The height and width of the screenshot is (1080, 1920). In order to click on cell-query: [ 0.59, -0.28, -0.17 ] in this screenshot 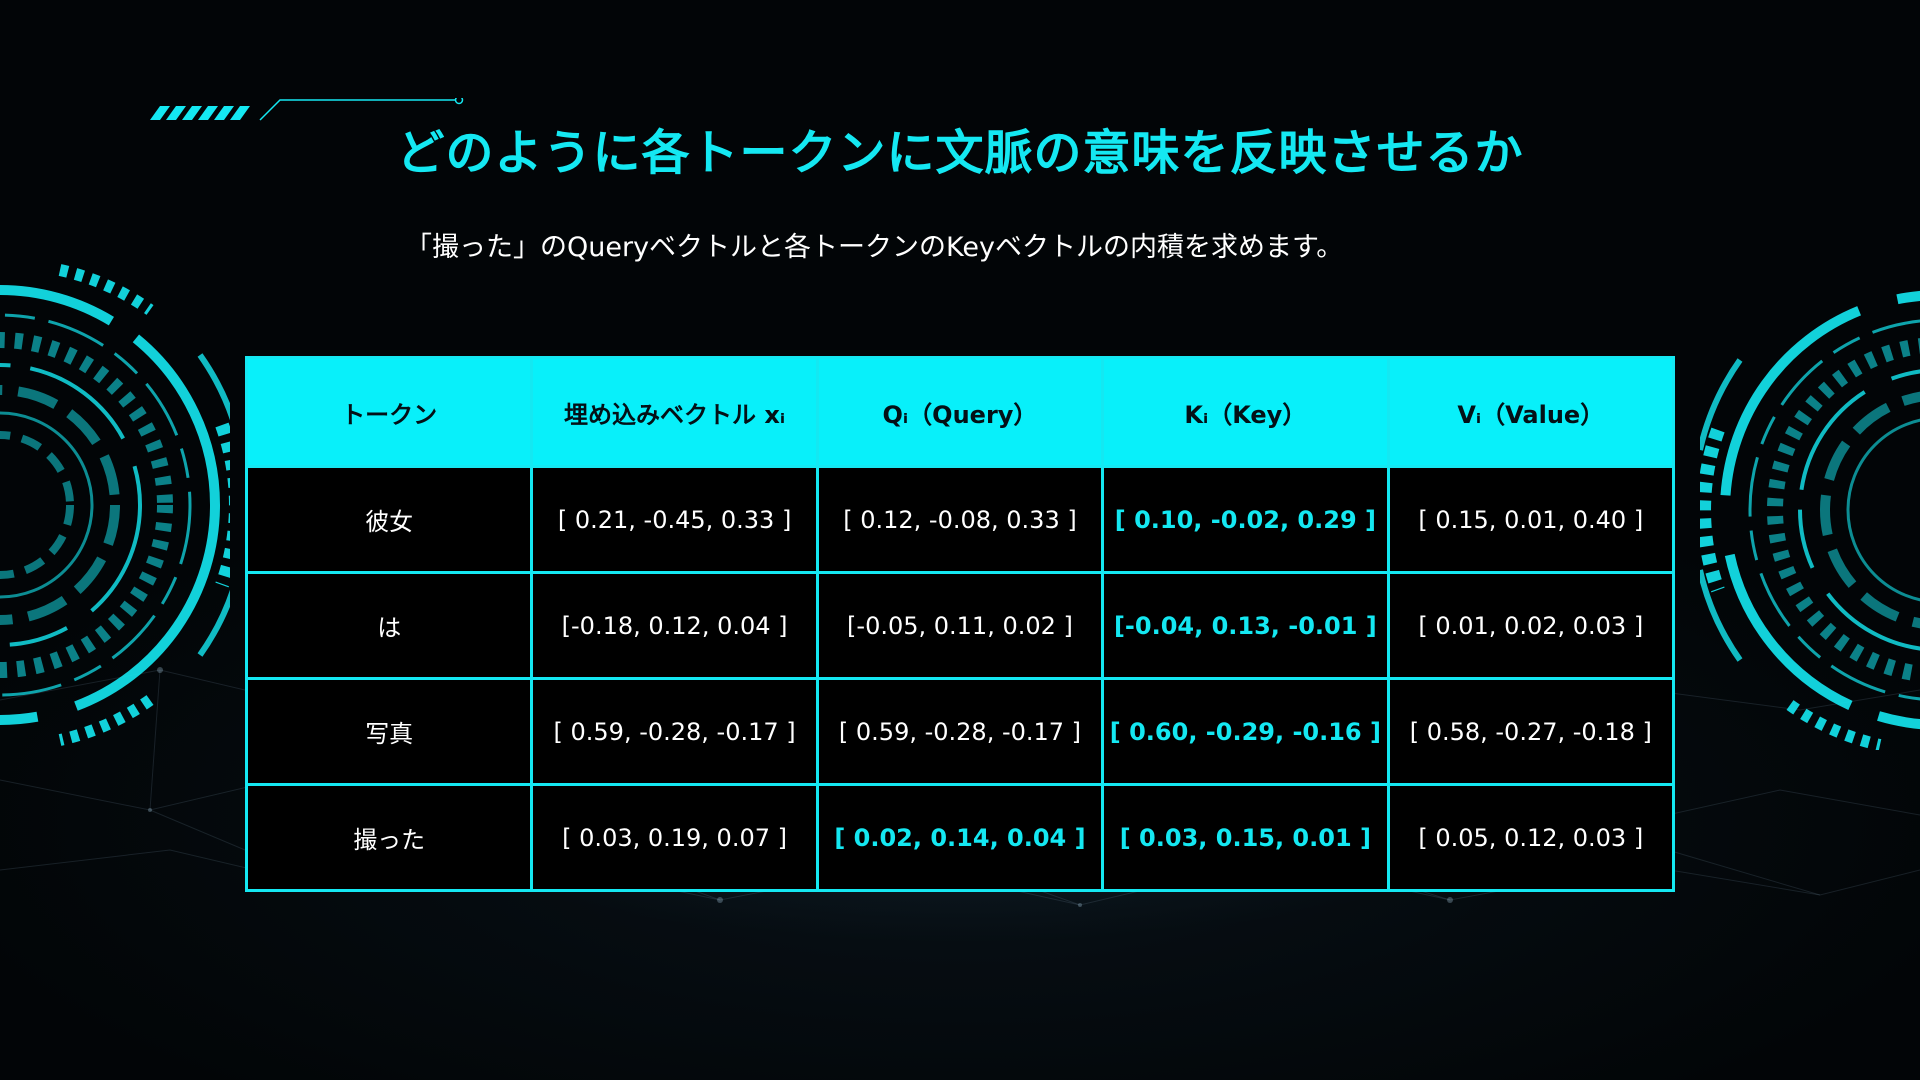, I will do `click(960, 731)`.